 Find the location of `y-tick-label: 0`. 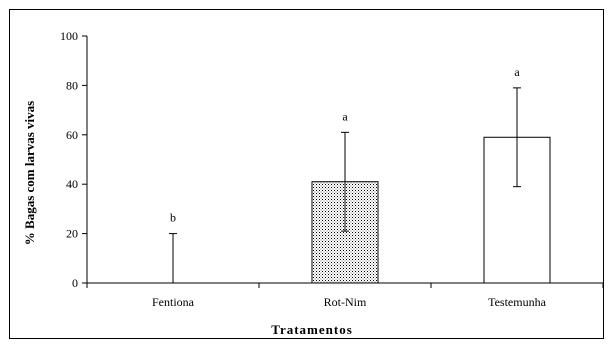

y-tick-label: 0 is located at coordinates (75, 283).